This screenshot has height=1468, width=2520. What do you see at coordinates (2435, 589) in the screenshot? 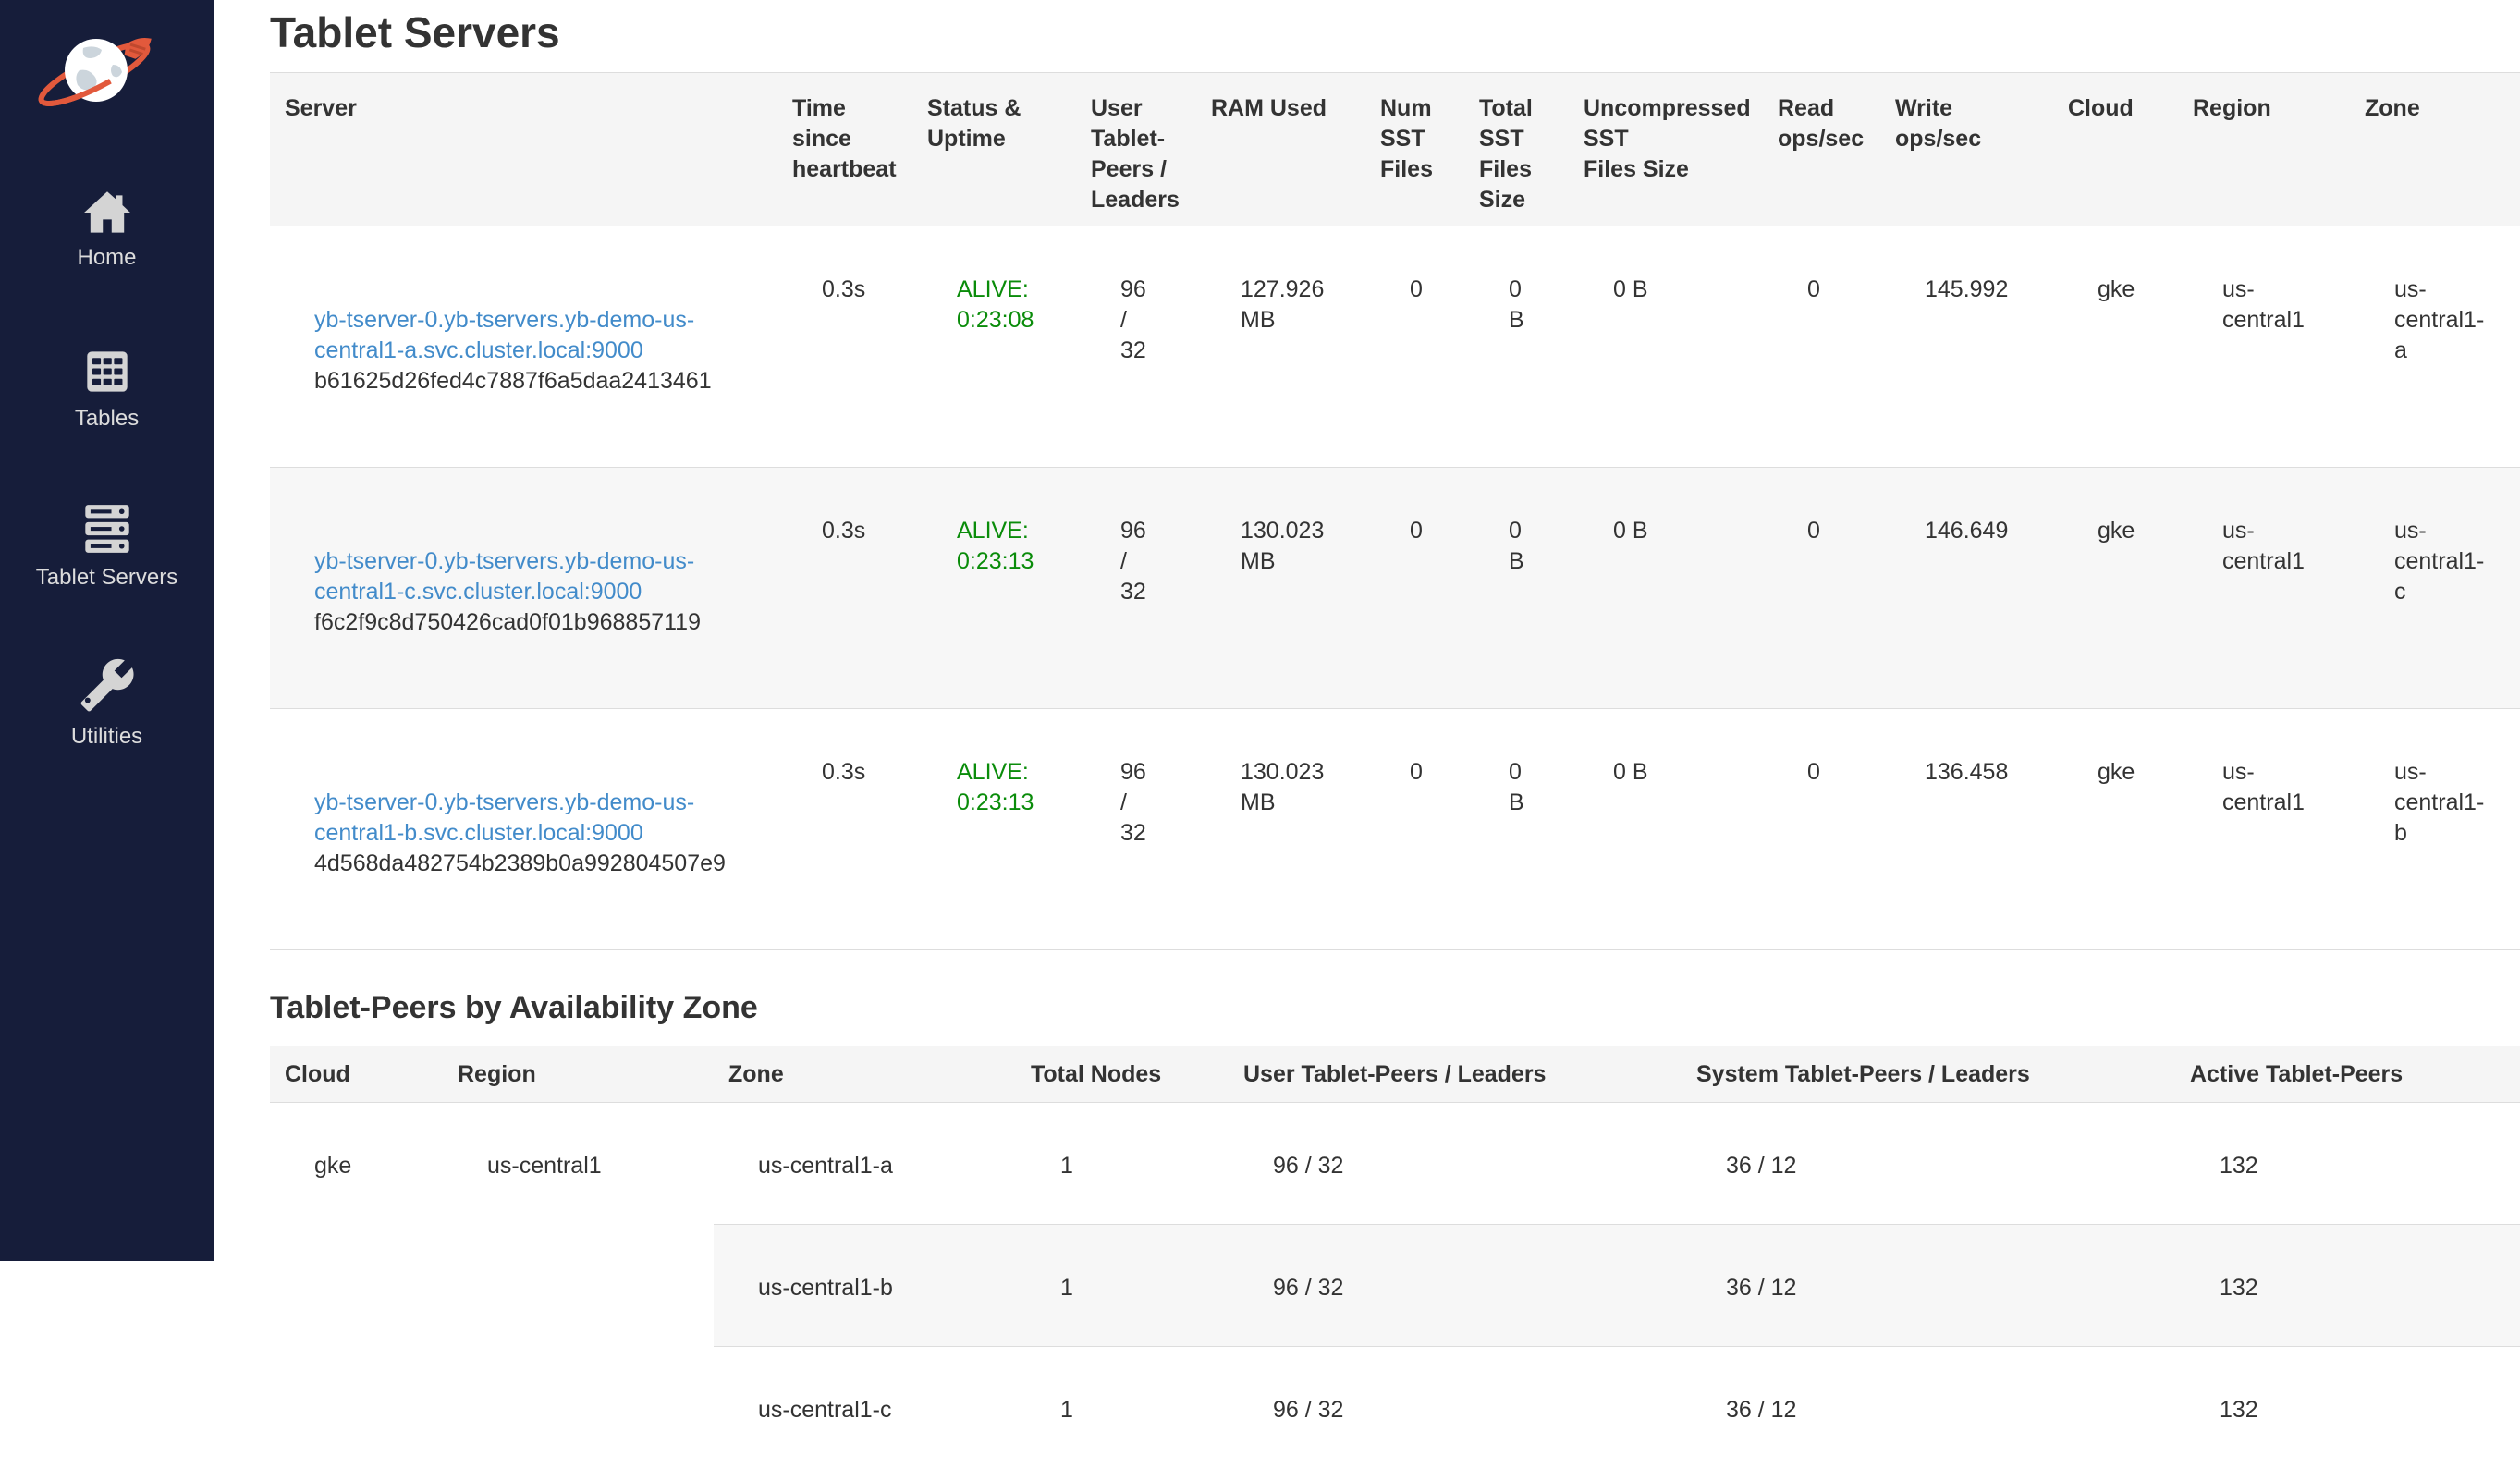
I see `zone-cell: us- central1- c` at bounding box center [2435, 589].